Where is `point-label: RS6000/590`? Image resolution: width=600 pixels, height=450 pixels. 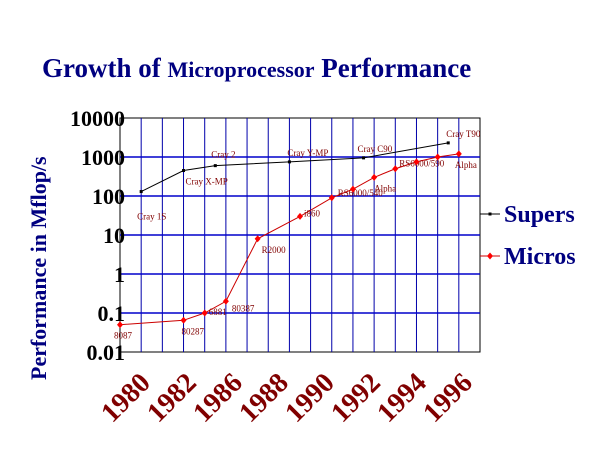
point-label: RS6000/590 is located at coordinates (422, 164).